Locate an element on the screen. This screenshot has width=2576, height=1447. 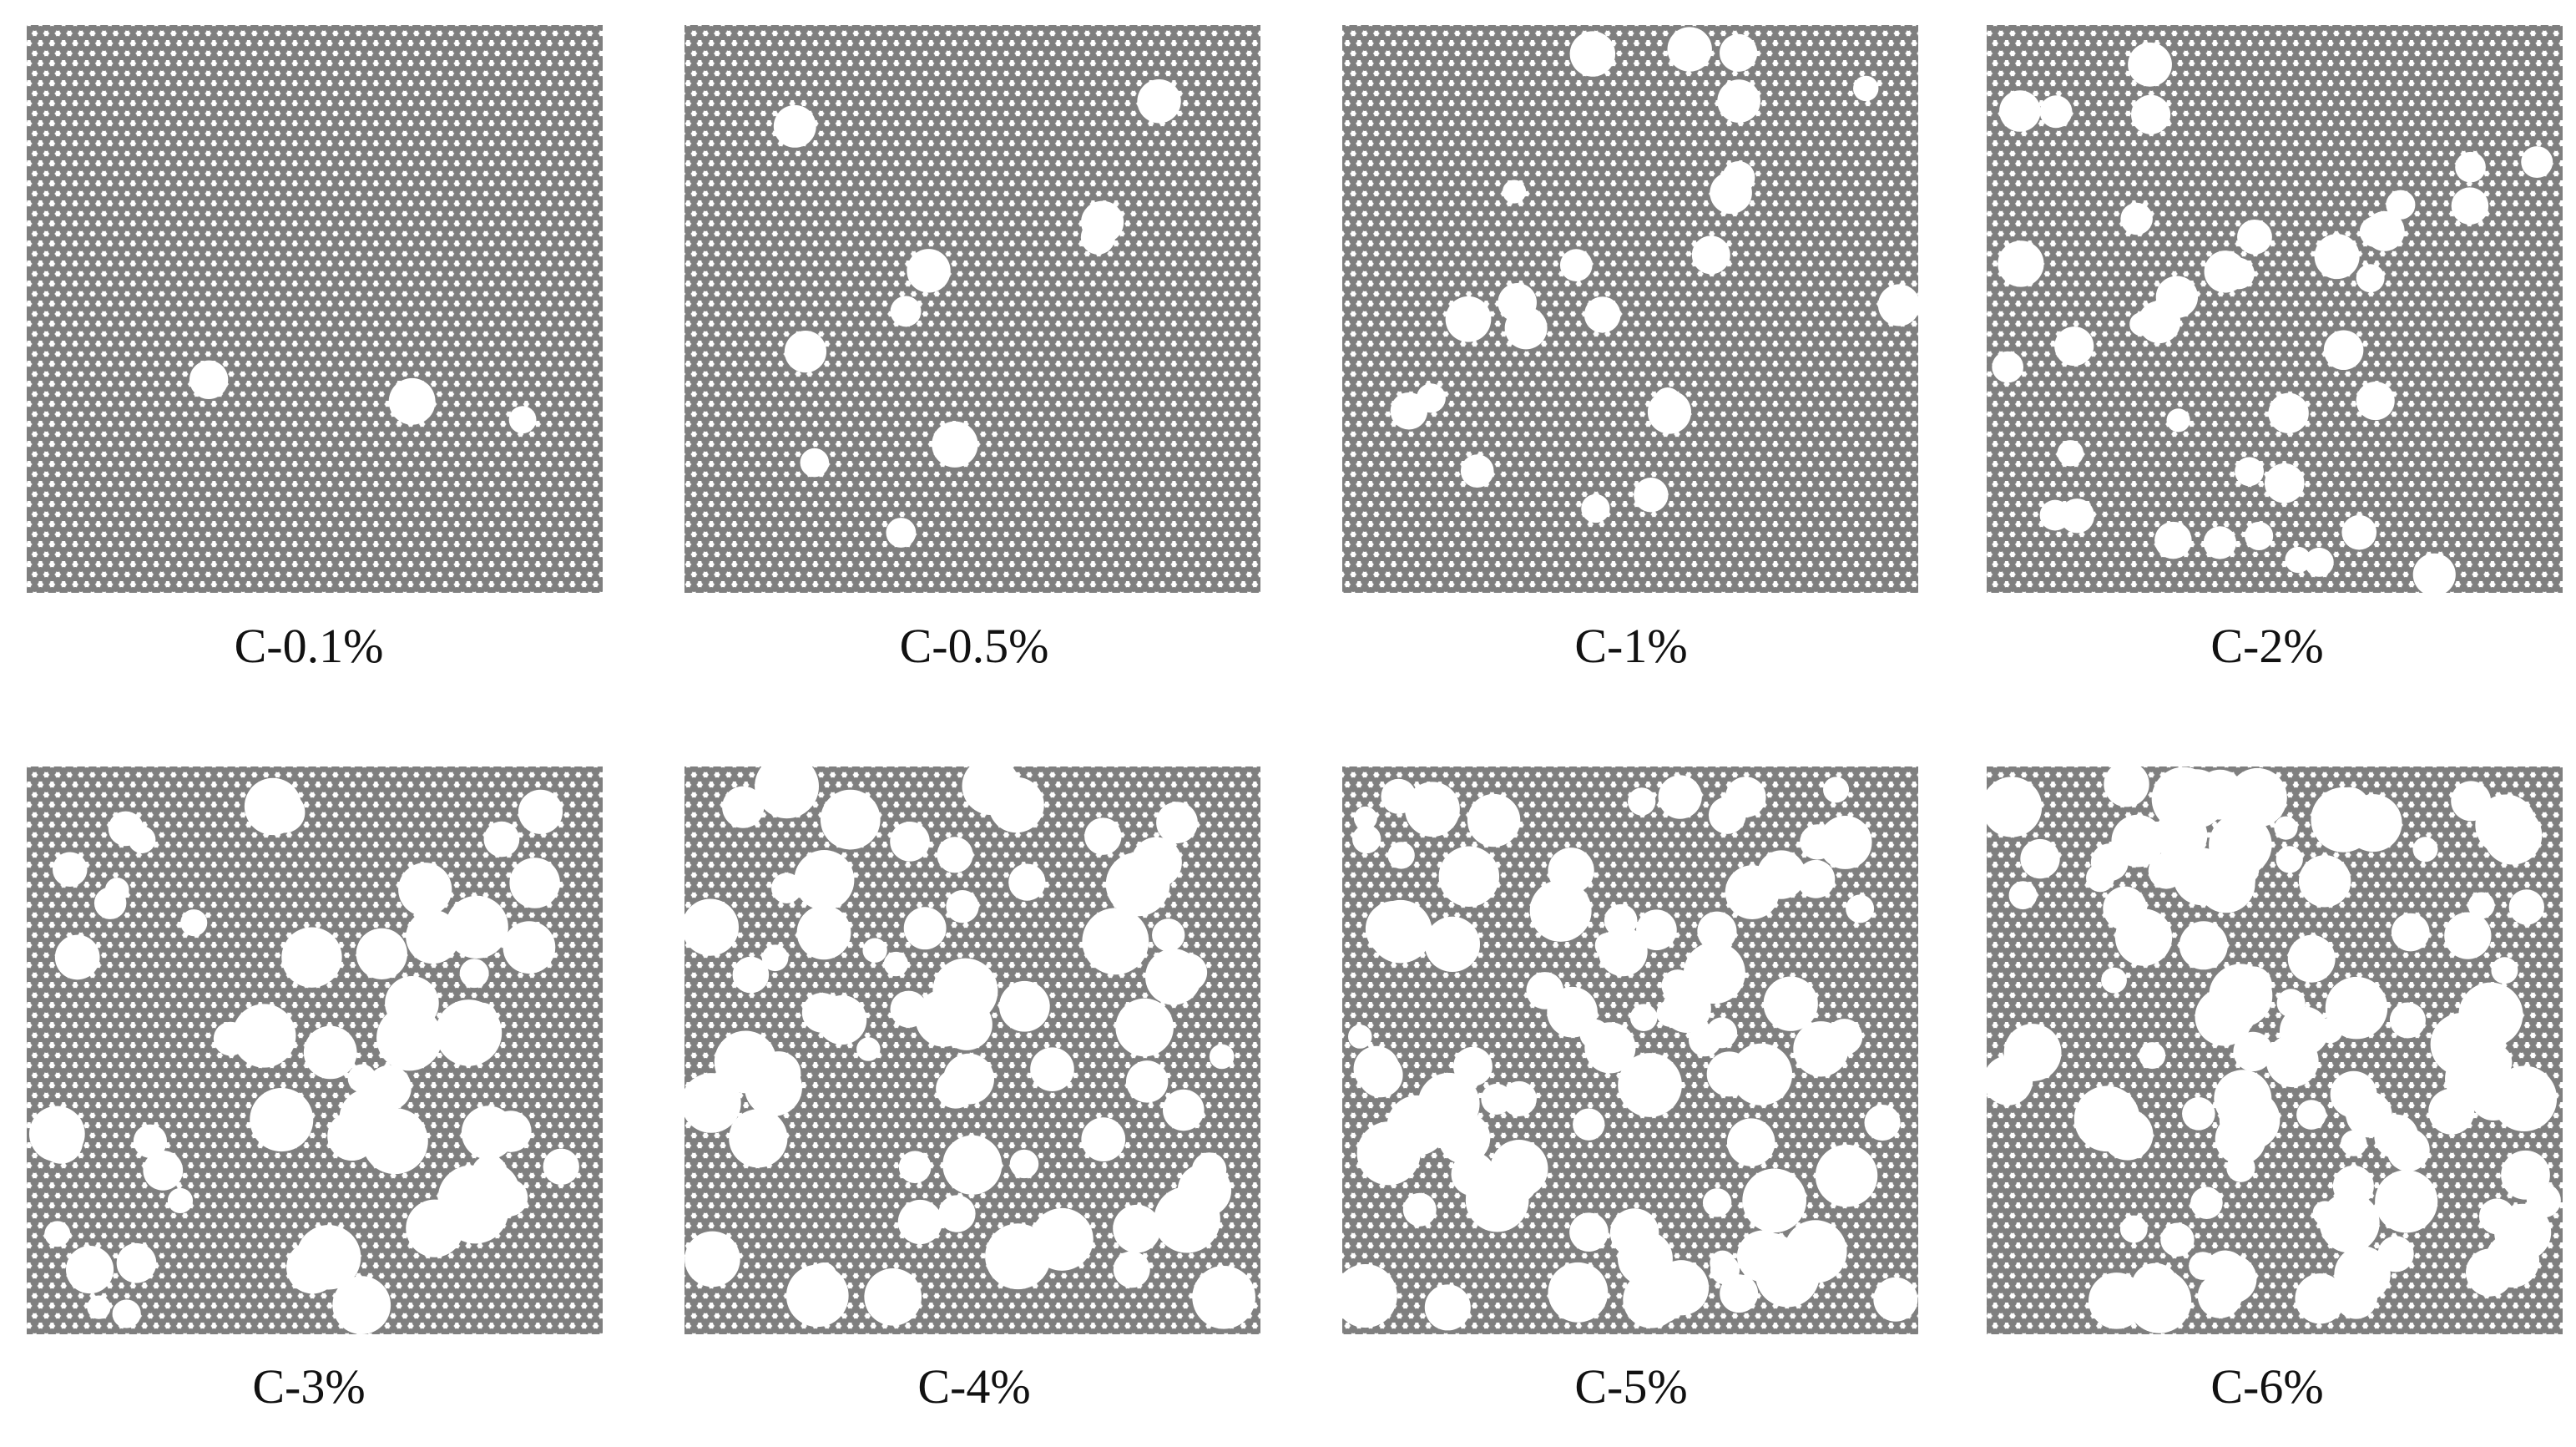
panel-label: C-3% is located at coordinates (308, 1386).